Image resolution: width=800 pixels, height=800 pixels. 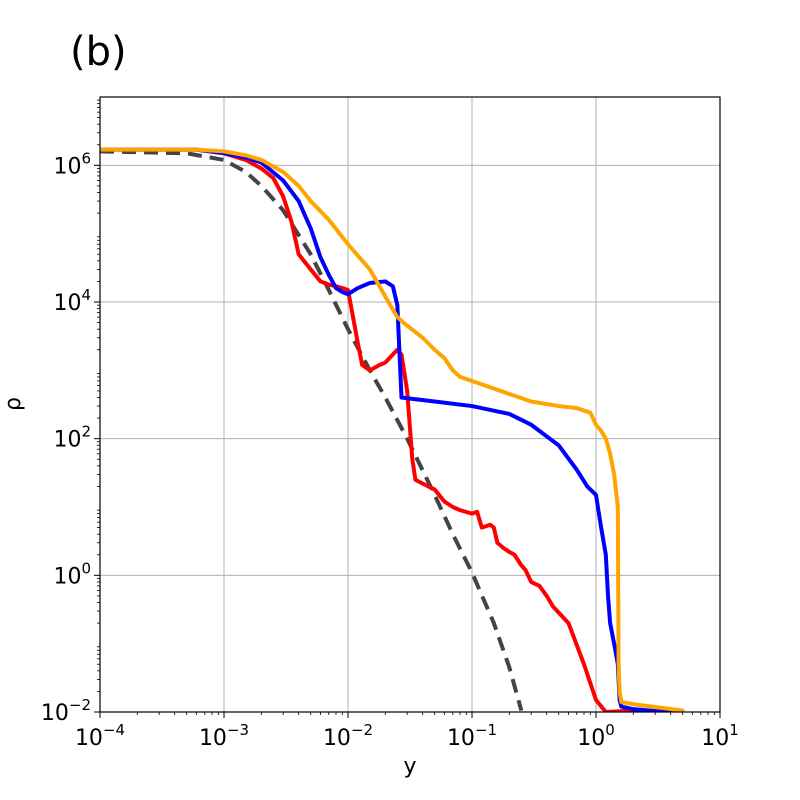 I want to click on x-tick-label: 10⁻², so click(x=348, y=736).